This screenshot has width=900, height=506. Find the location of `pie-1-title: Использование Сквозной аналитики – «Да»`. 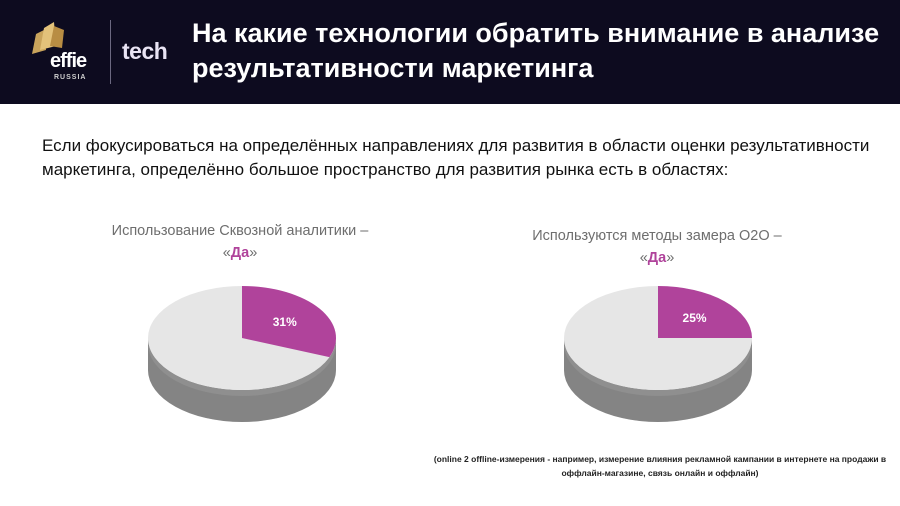

pie-1-title: Использование Сквозной аналитики – «Да» is located at coordinates (240, 242).